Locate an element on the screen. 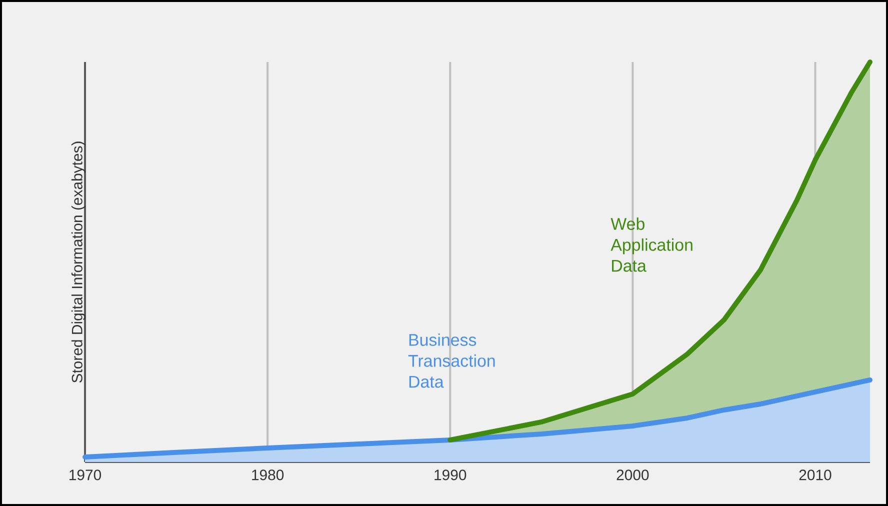 The image size is (888, 506). x-tick-label: 2000 is located at coordinates (632, 475).